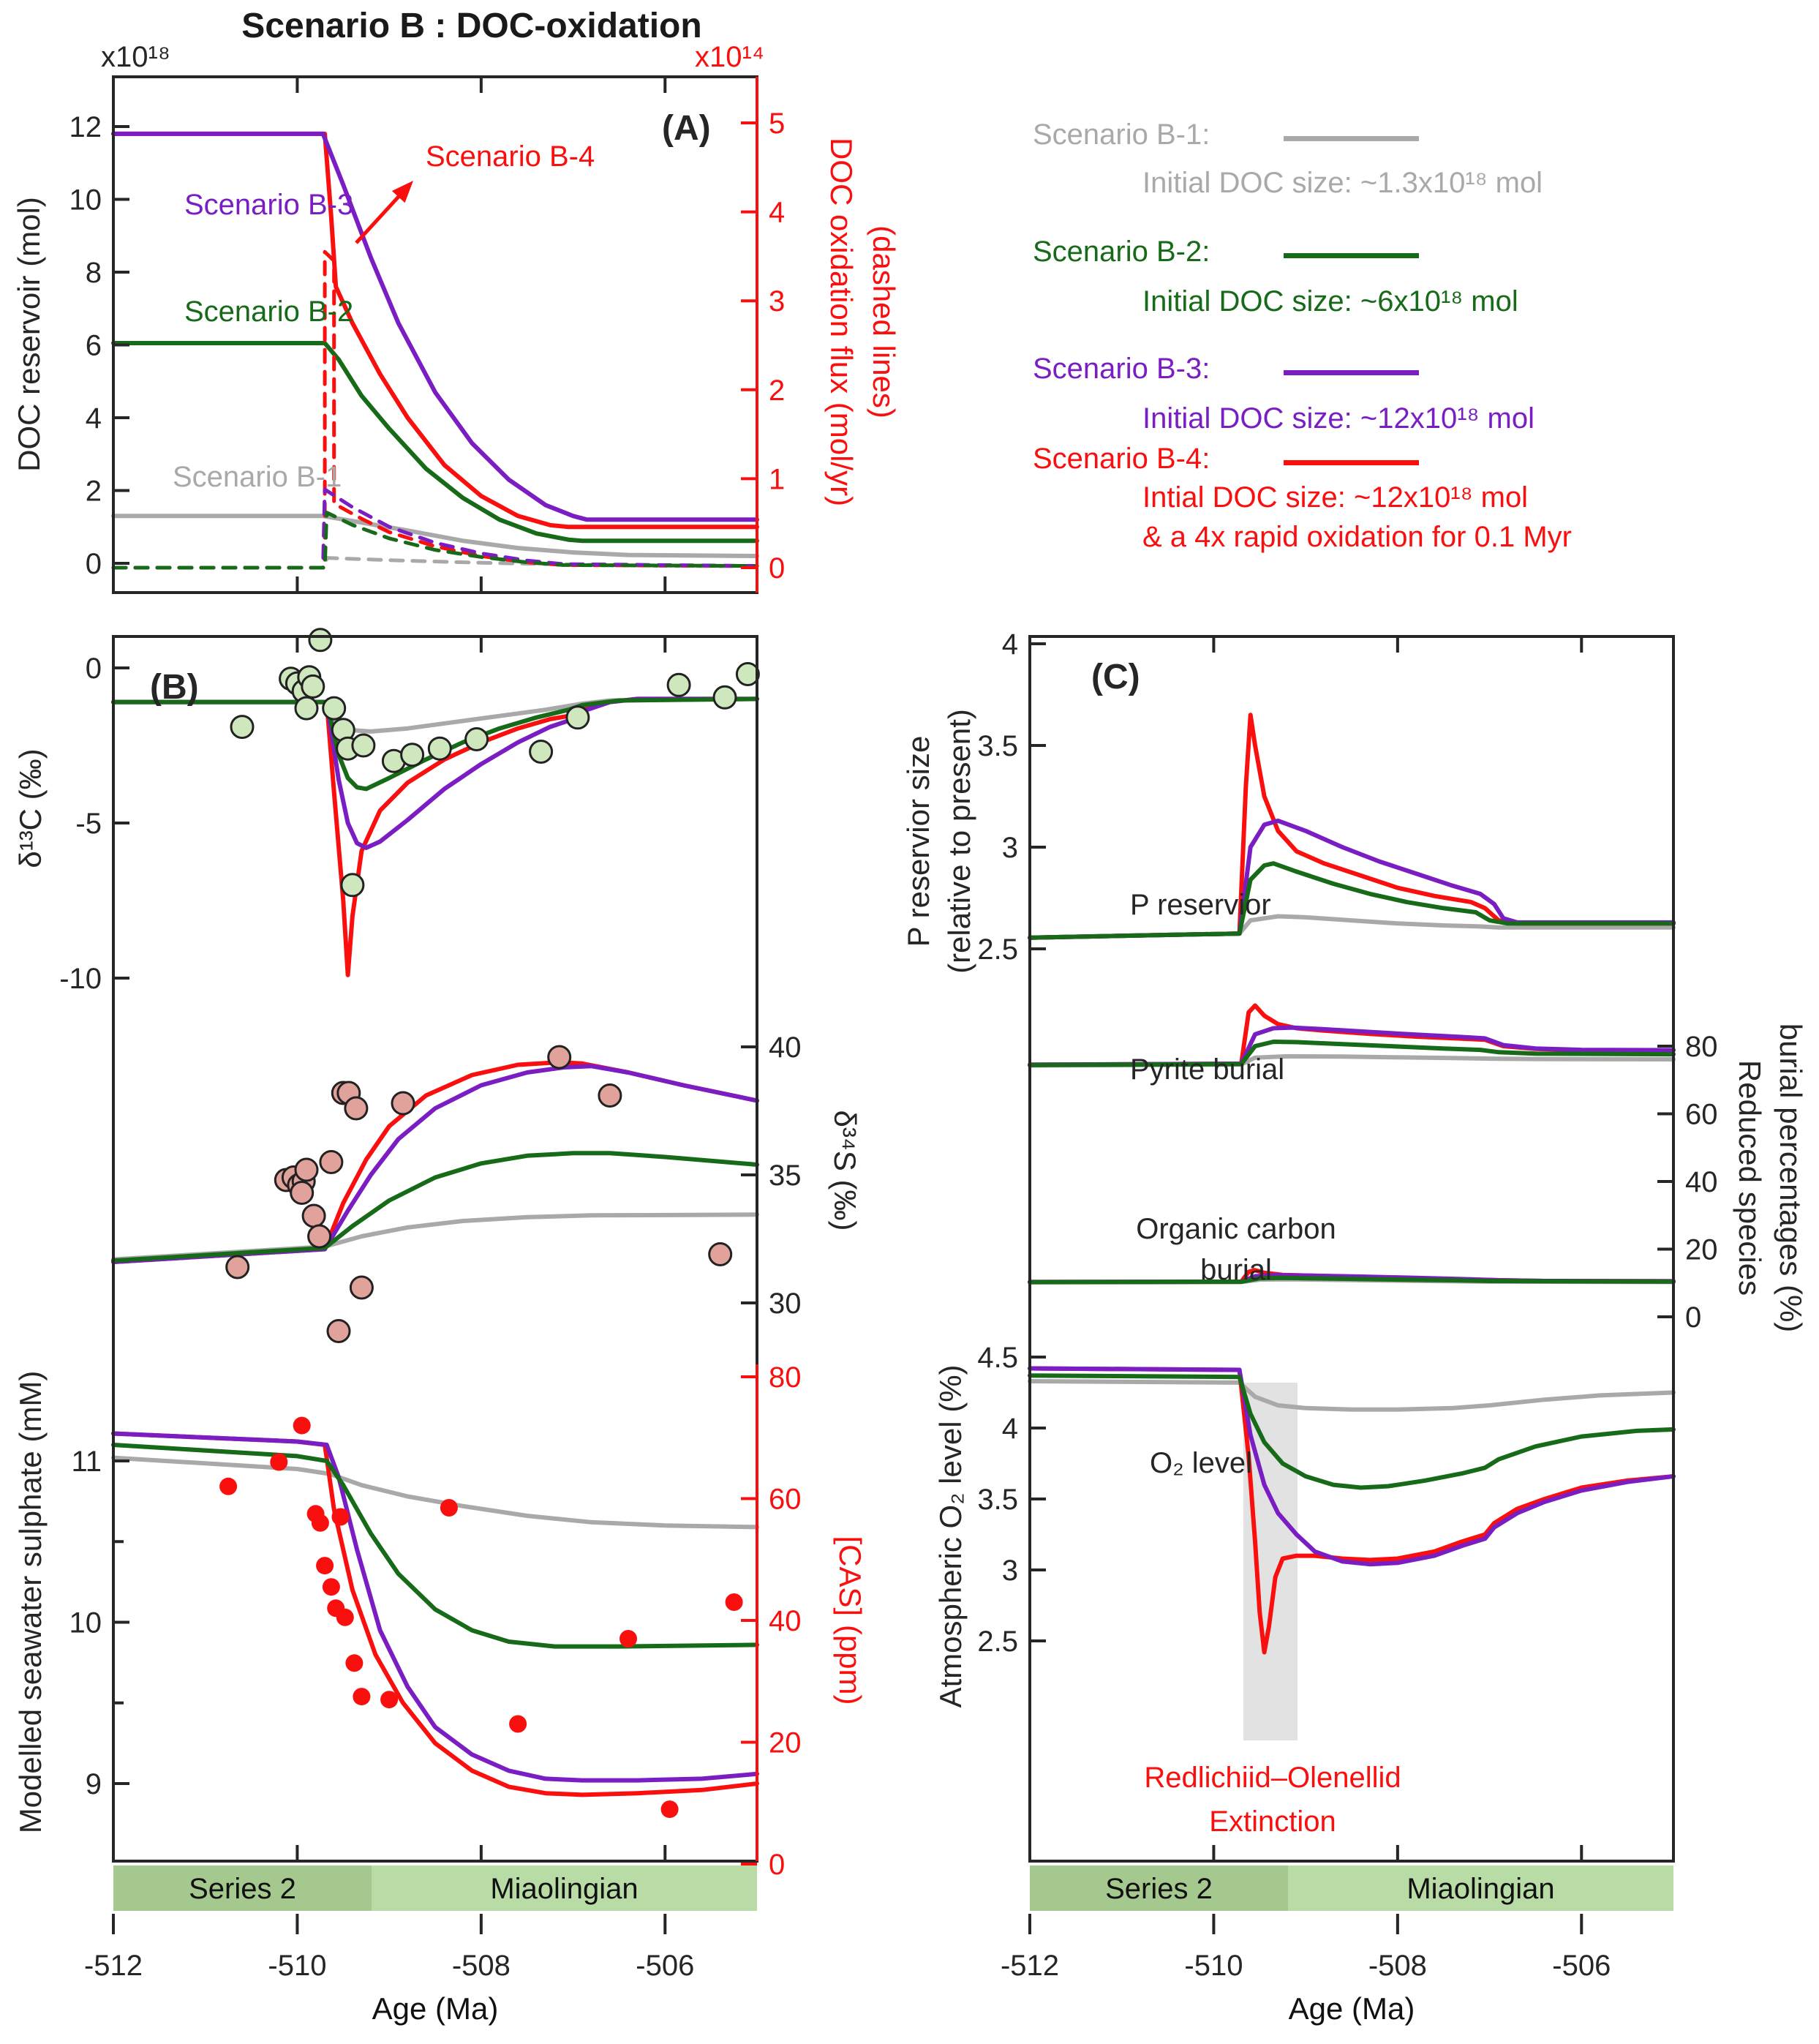  I want to click on series-B1-o2, so click(1352, 1395).